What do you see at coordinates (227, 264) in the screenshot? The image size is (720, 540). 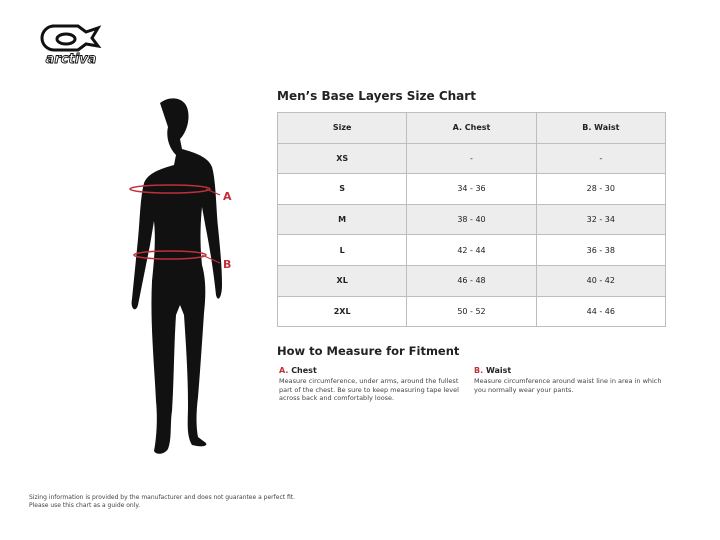 I see `marker-b: B` at bounding box center [227, 264].